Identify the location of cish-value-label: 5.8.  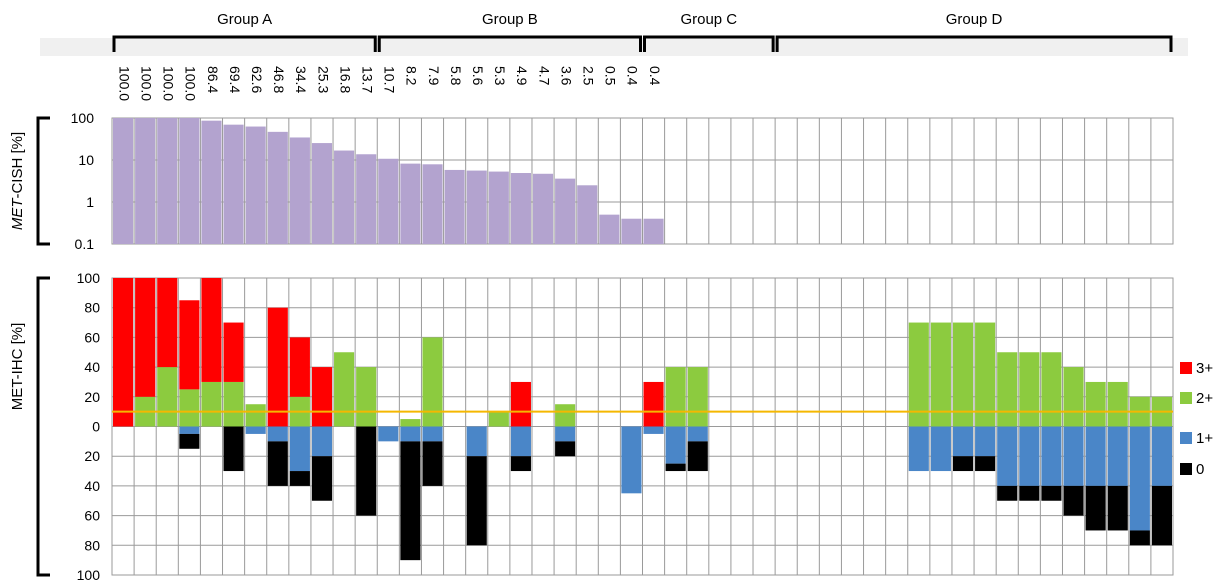
(456, 76).